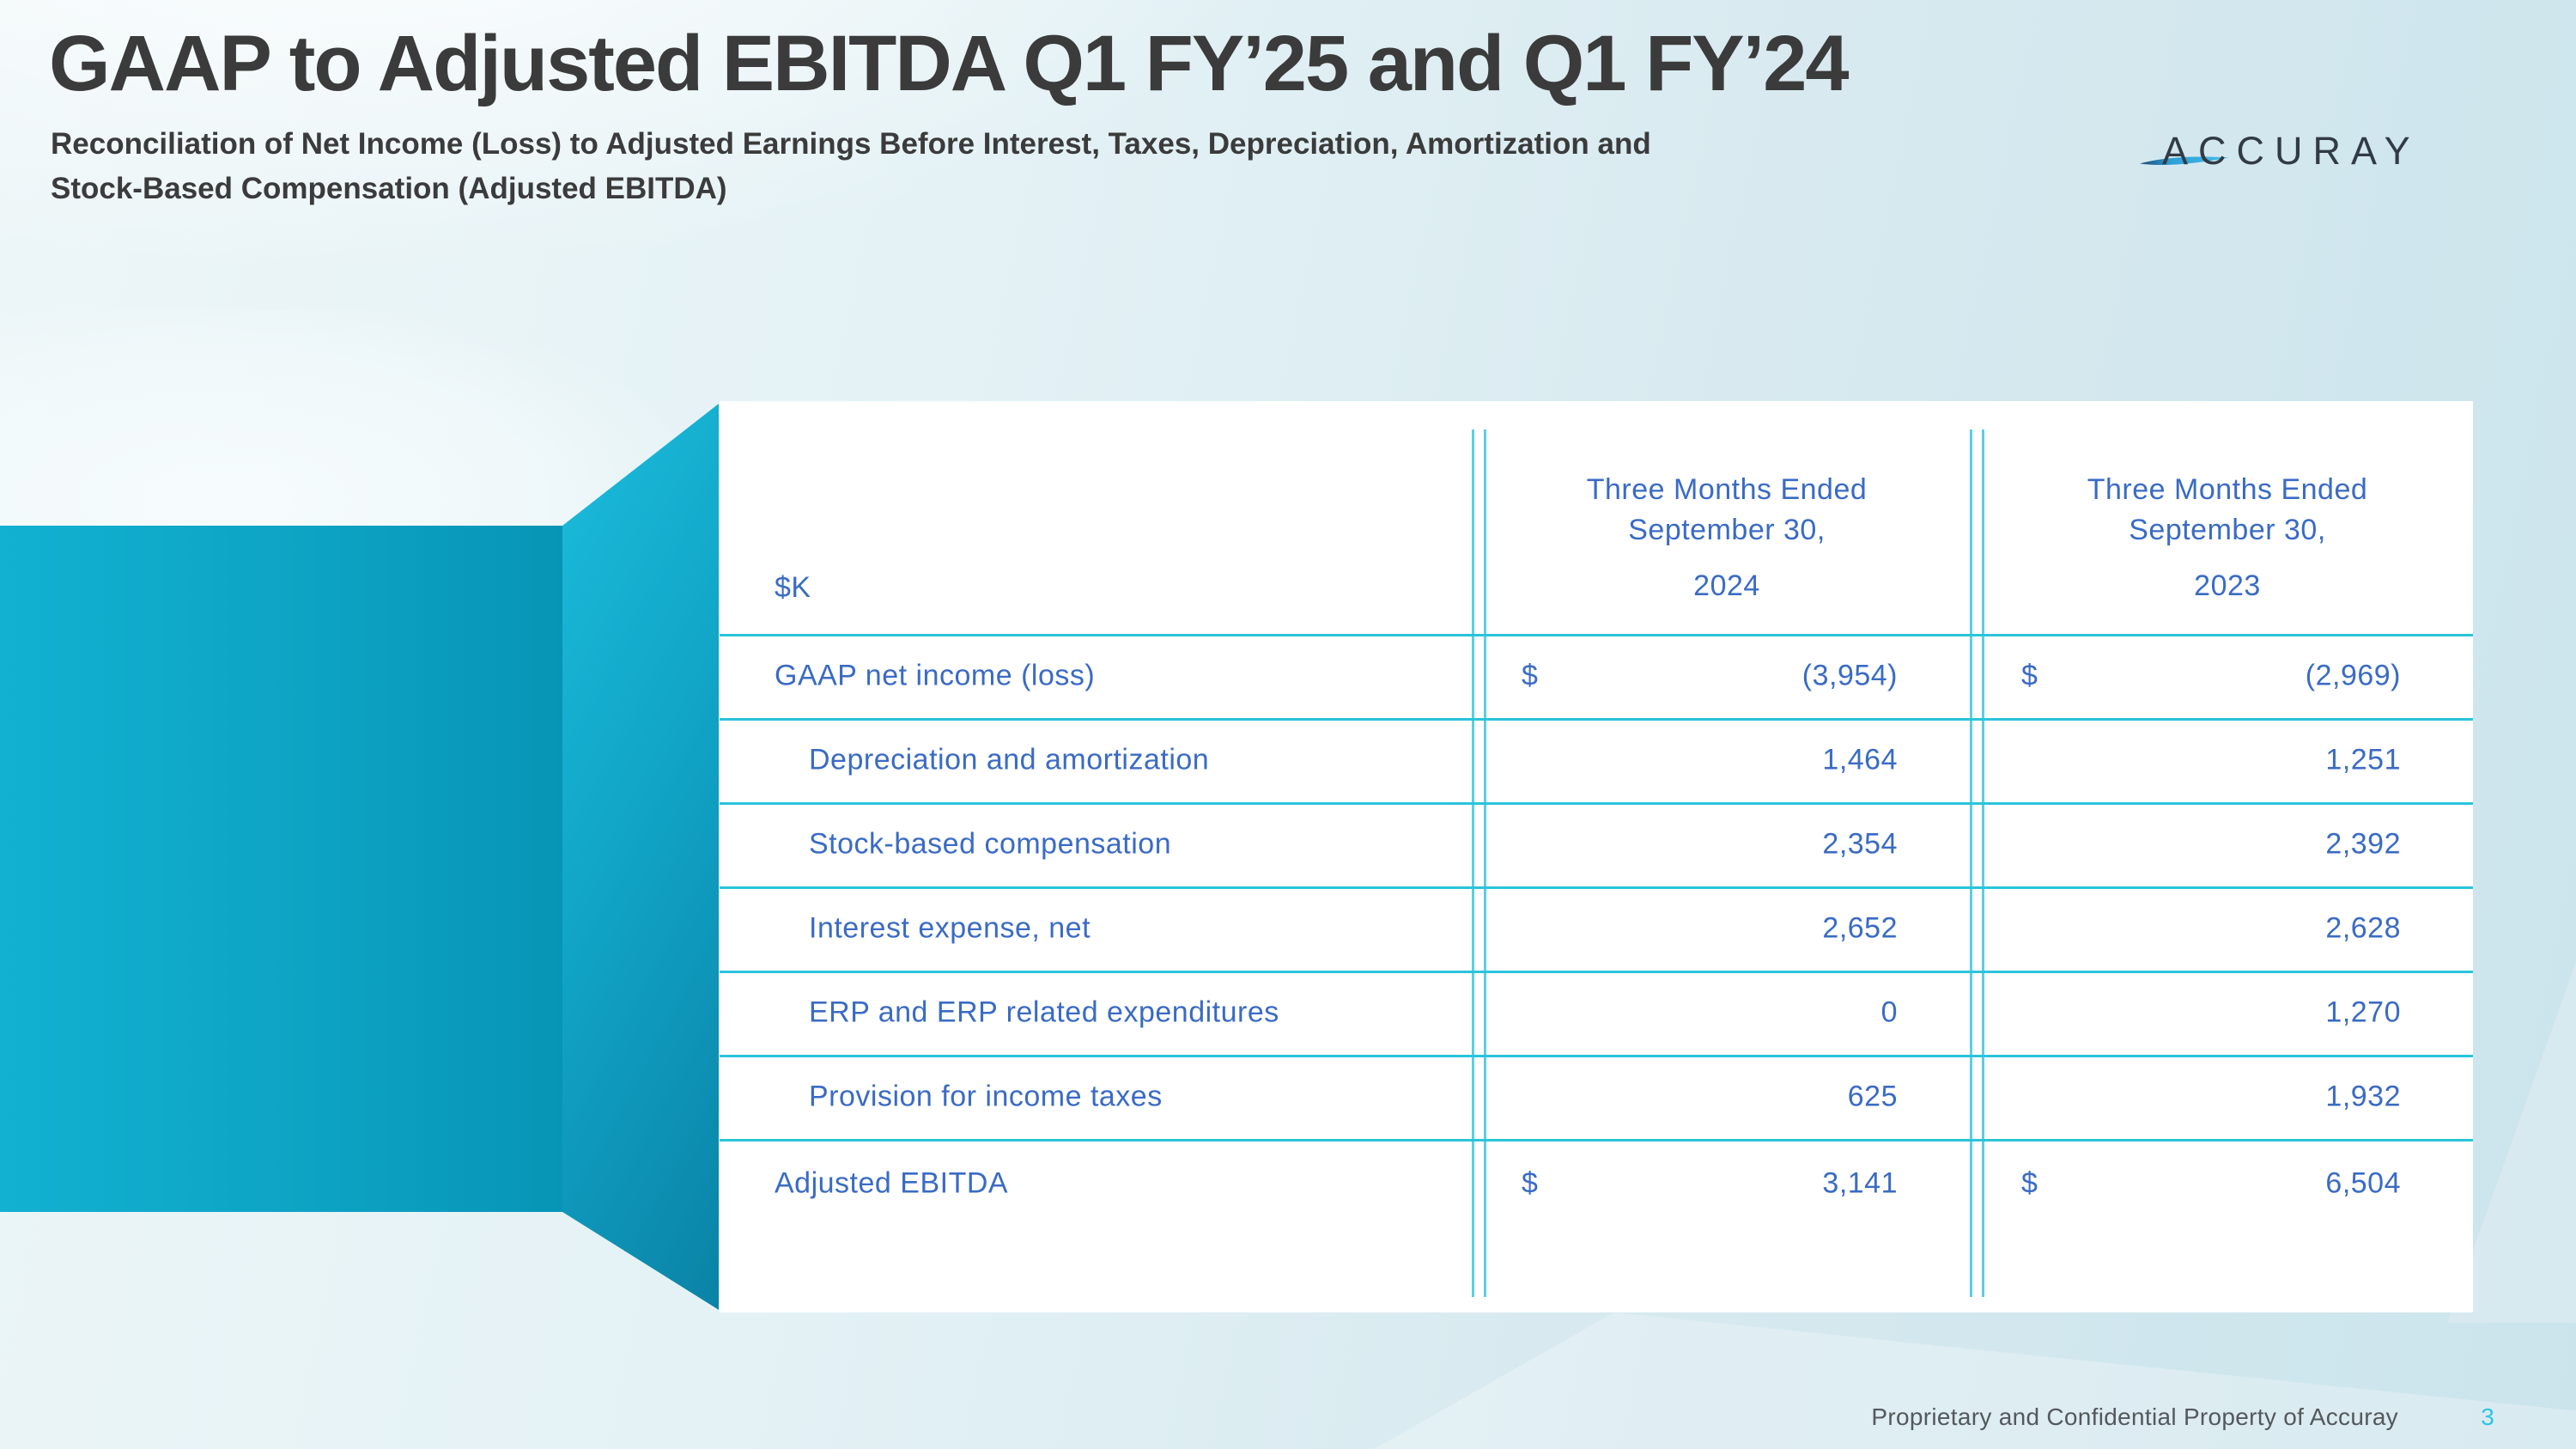 The width and height of the screenshot is (2576, 1449). Describe the element at coordinates (892, 1183) in the screenshot. I see `row-label: Adjusted EBITDA` at that location.